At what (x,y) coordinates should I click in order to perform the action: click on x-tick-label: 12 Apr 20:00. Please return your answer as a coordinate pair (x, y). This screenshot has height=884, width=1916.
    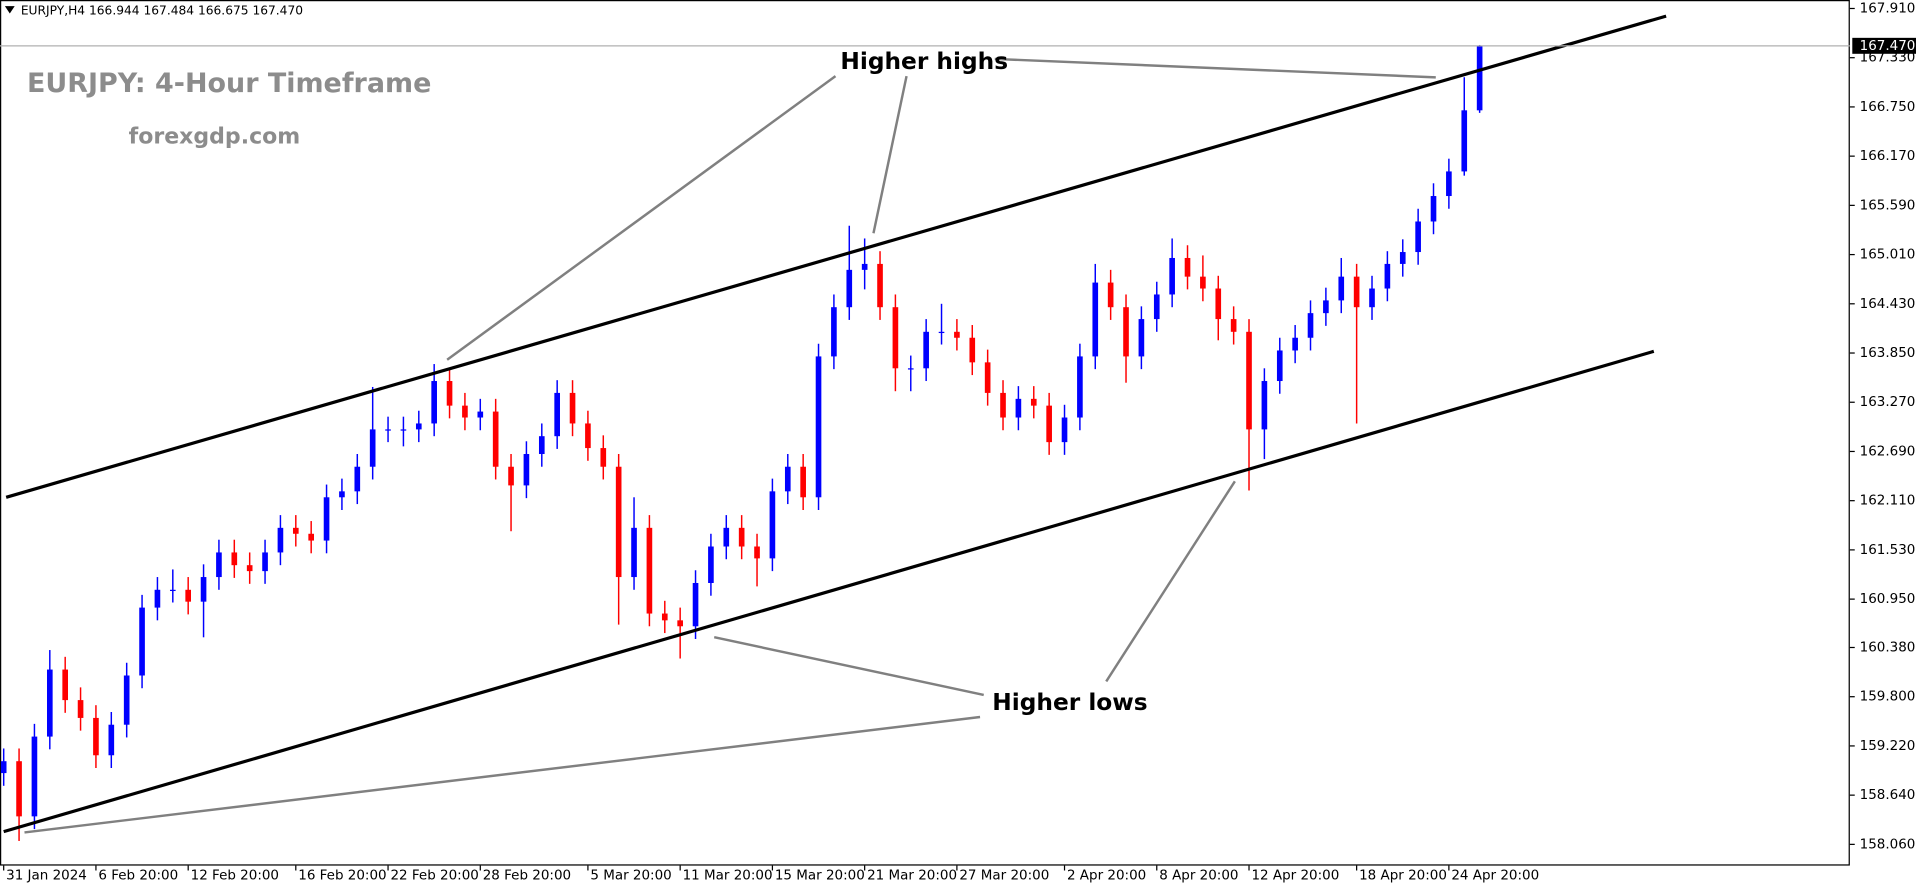
    Looking at the image, I should click on (1295, 875).